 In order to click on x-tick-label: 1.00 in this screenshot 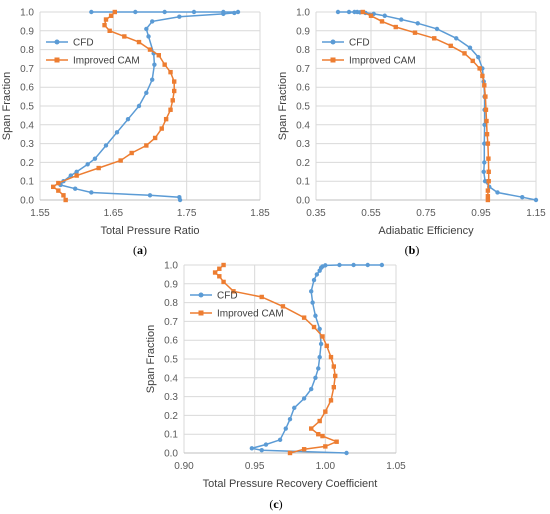, I will do `click(326, 466)`.